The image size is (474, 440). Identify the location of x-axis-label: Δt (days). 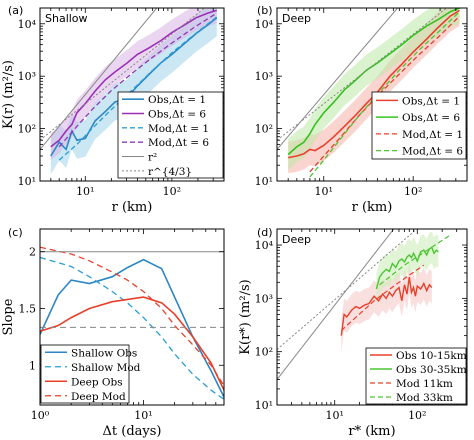
(132, 431).